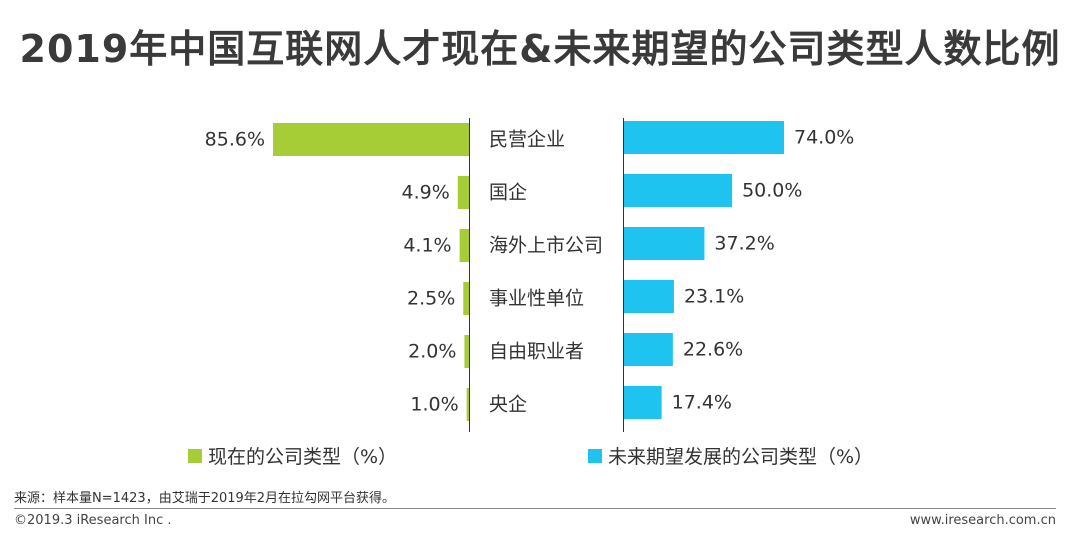 This screenshot has width=1080, height=536. What do you see at coordinates (195, 455) in the screenshot?
I see `legend-current-swatch` at bounding box center [195, 455].